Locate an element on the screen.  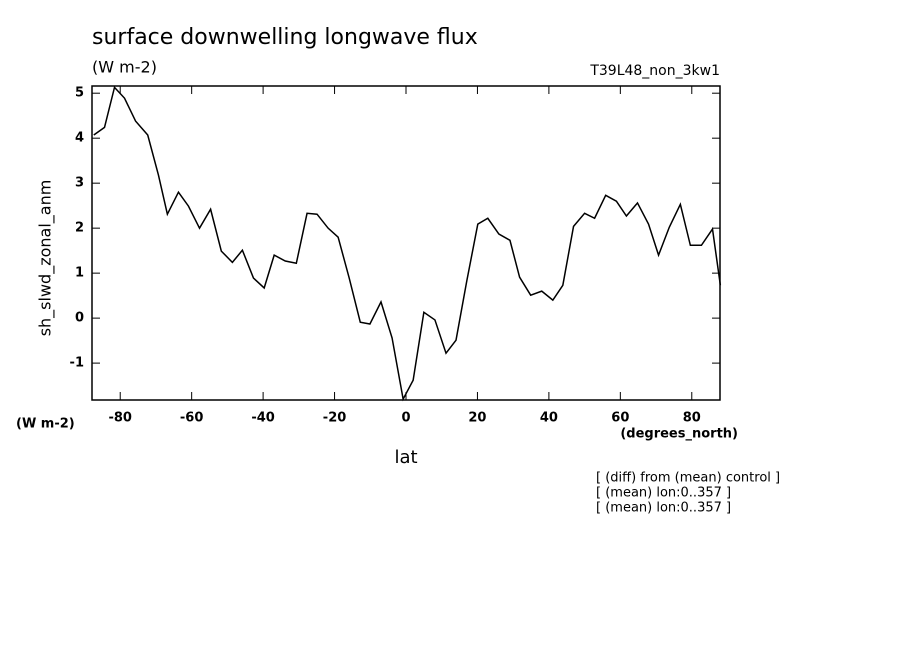
y-axis-label: sh_slwd_zonal_anm is located at coordinates (46, 258).